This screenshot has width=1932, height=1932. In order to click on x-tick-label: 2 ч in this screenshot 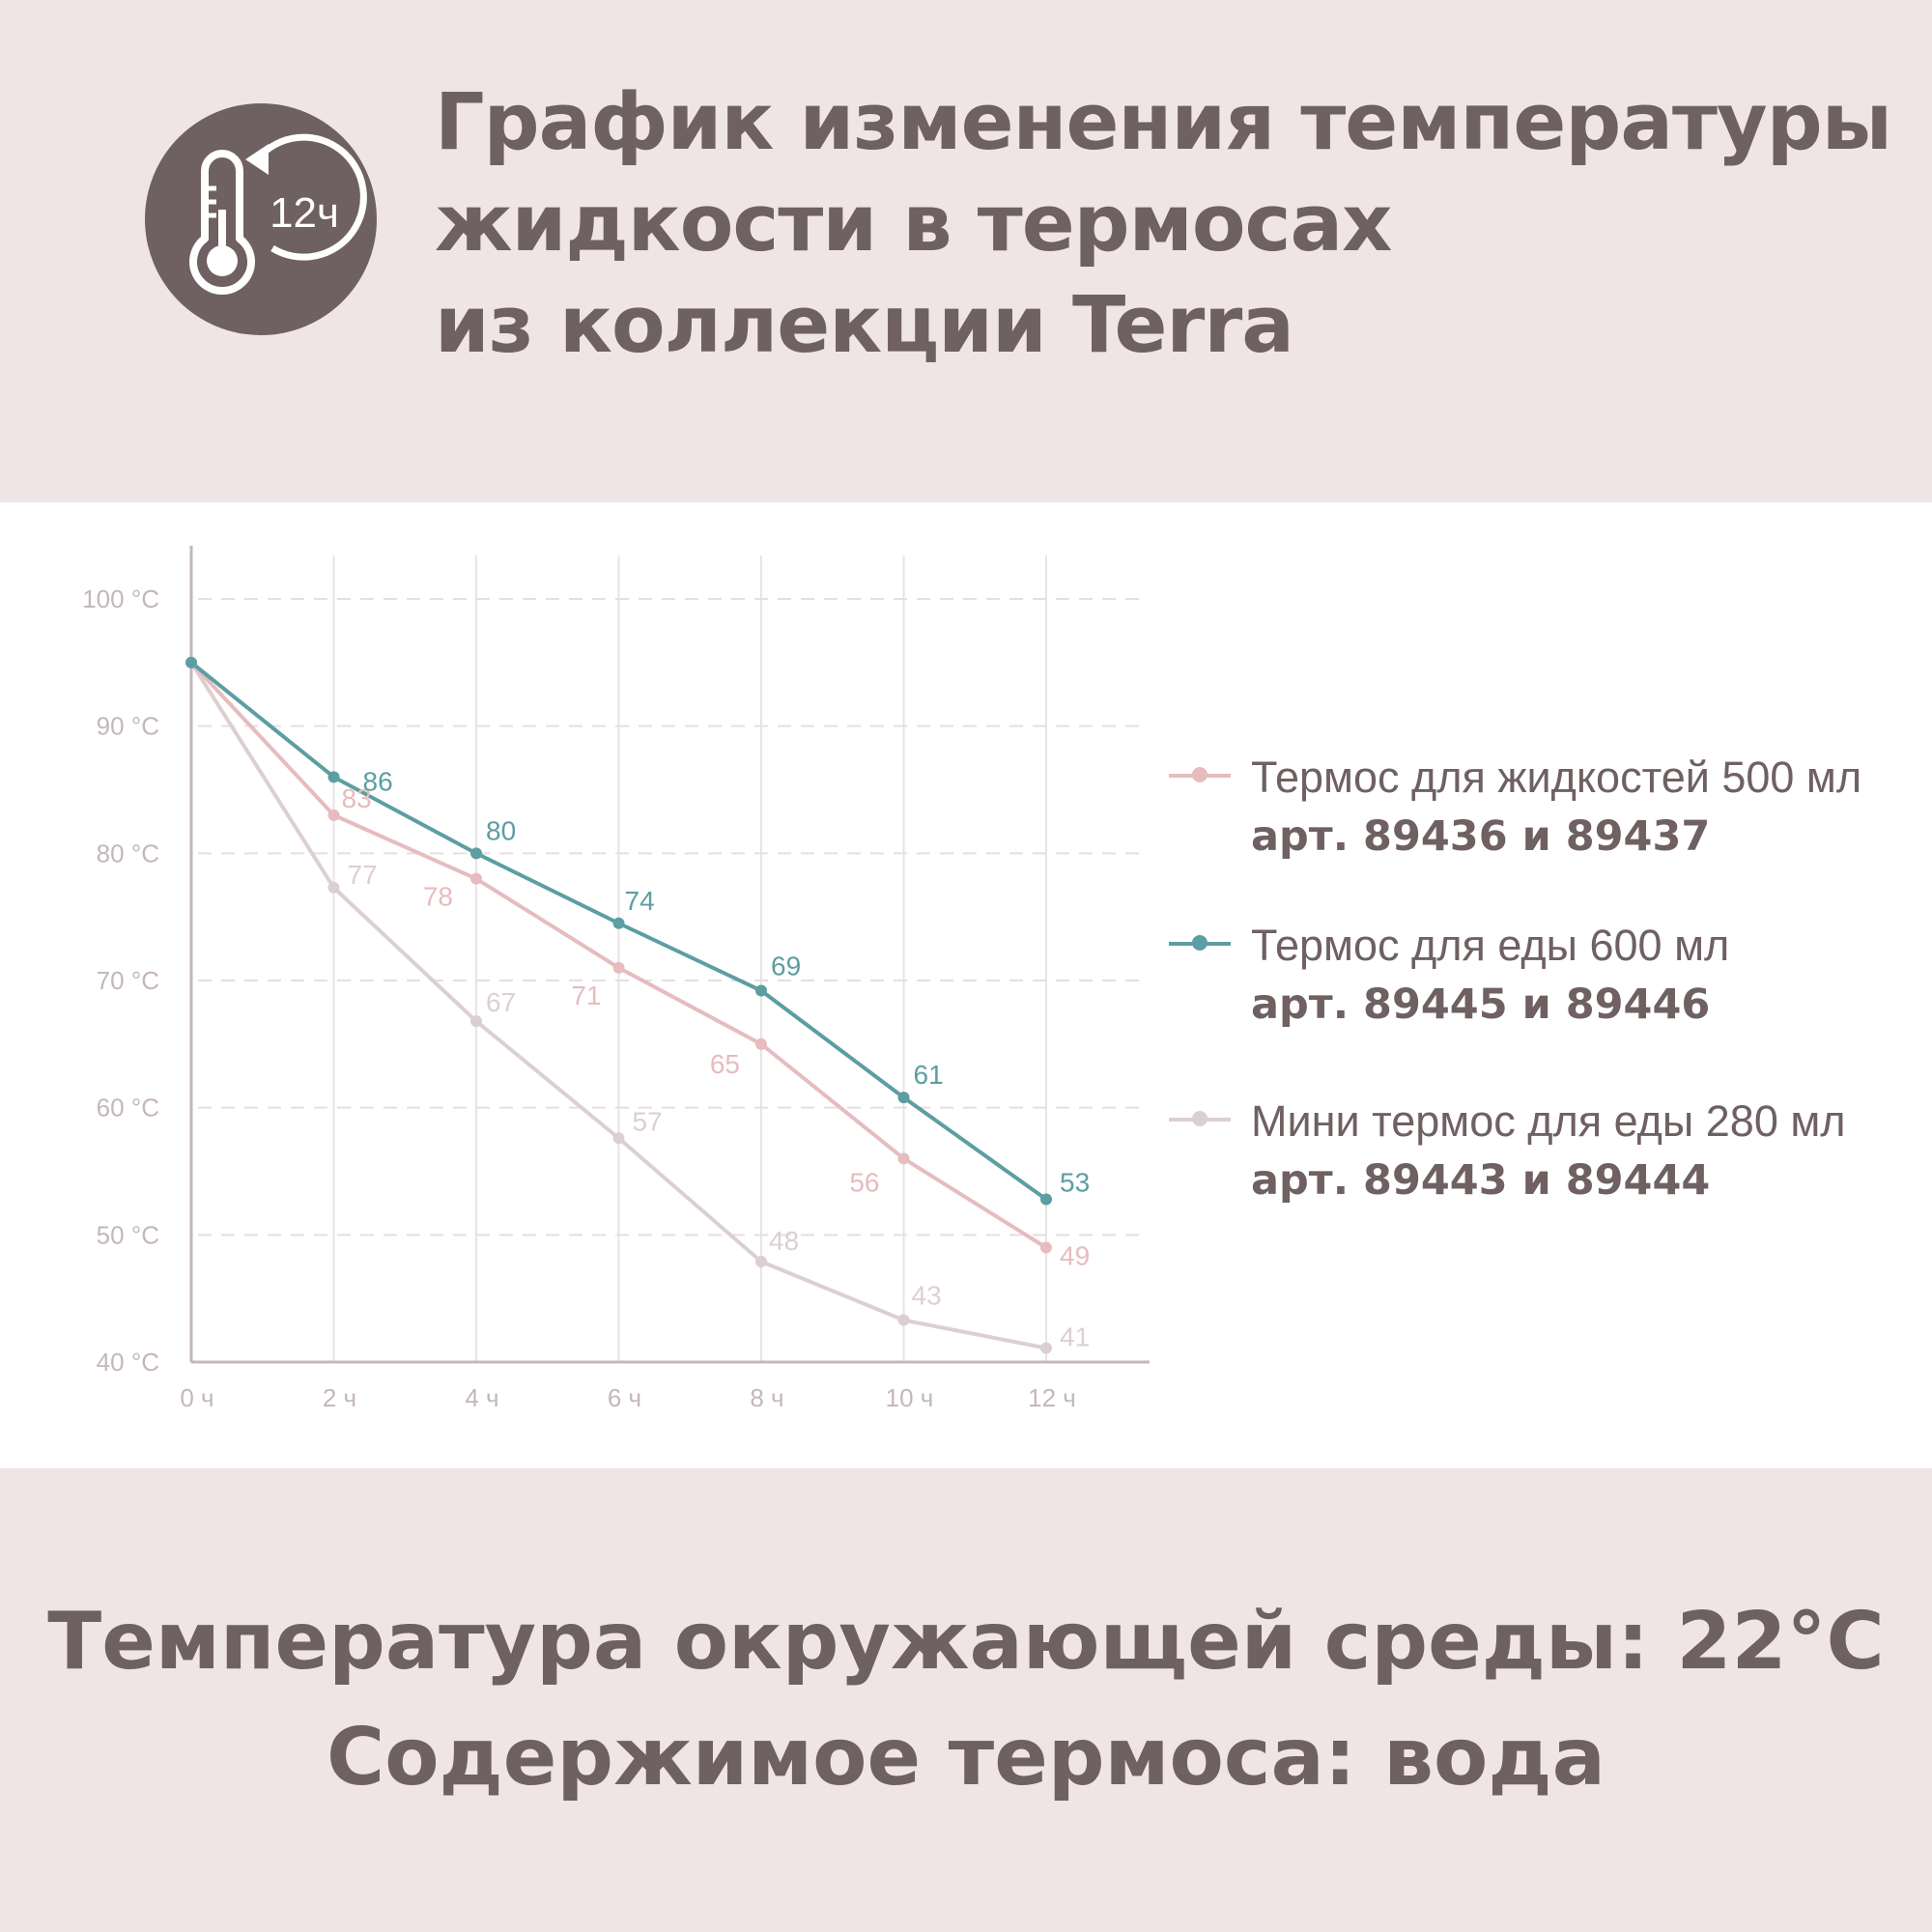, I will do `click(339, 1397)`.